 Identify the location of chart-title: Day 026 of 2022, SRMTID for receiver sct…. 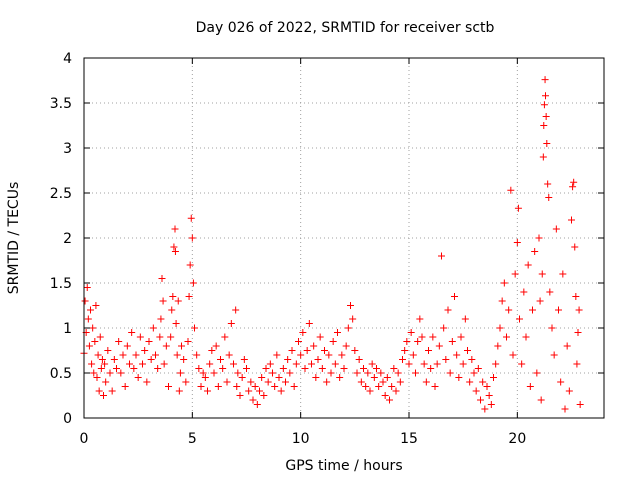
(345, 28).